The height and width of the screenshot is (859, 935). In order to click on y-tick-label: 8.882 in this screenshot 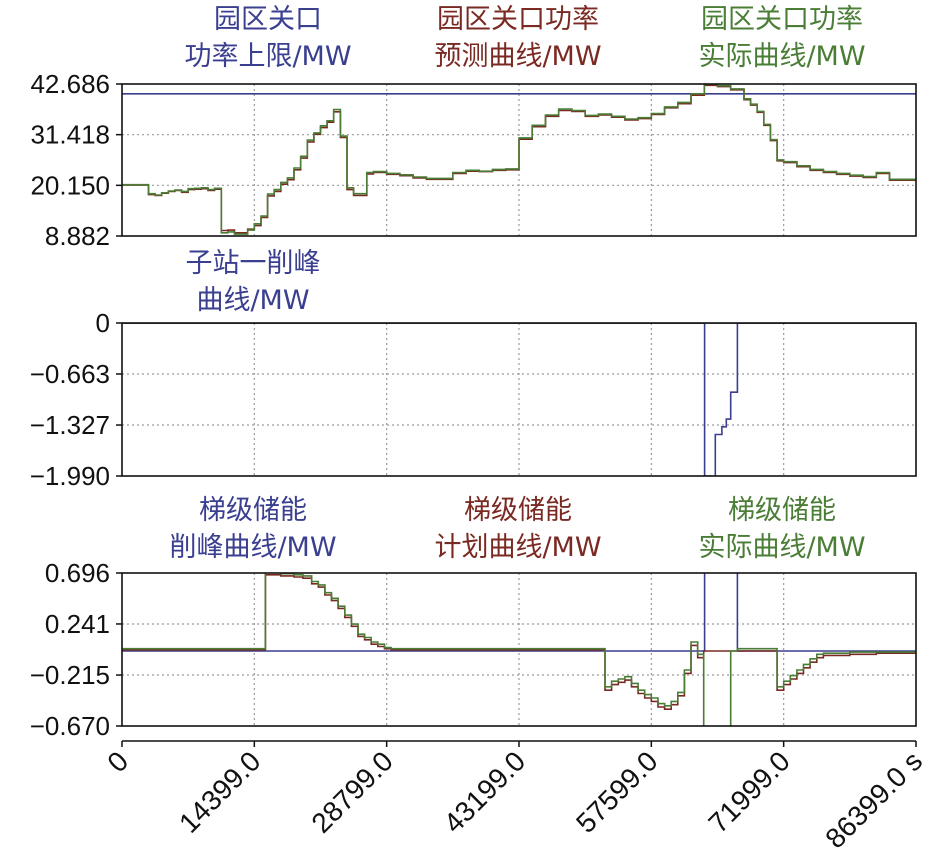, I will do `click(77, 236)`.